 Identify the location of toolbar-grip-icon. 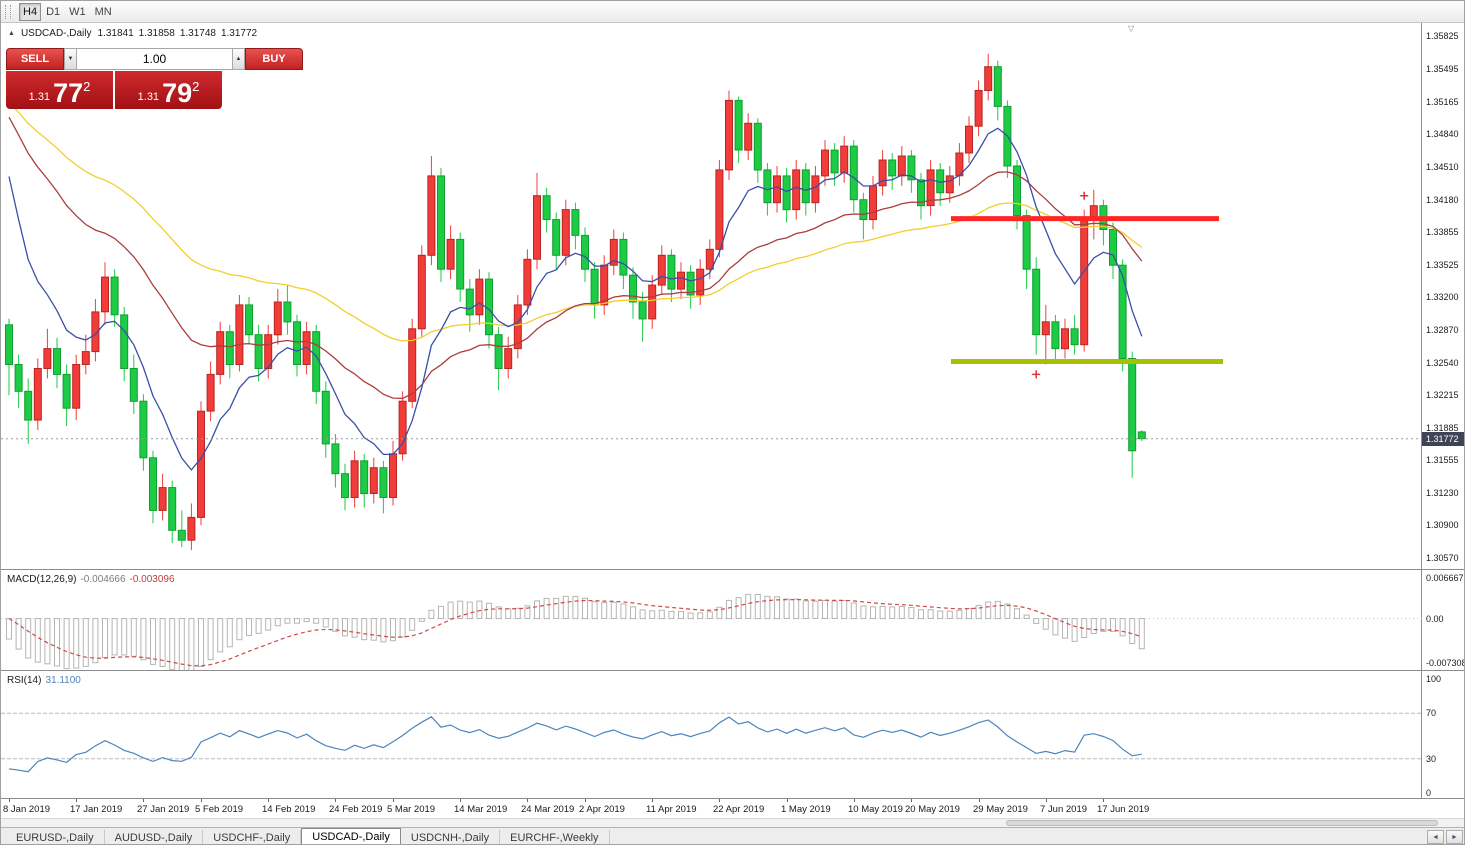
(8, 11).